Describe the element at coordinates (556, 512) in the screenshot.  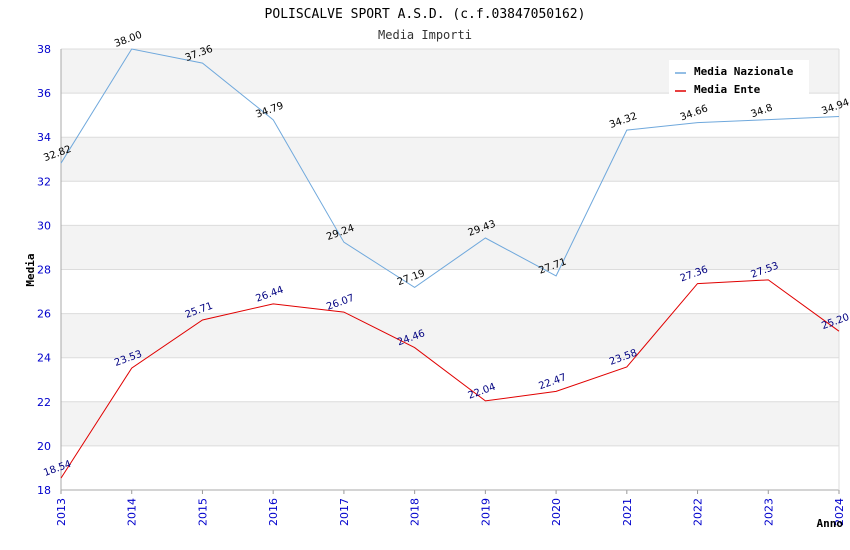
I see `x-tick-label: 2020` at that location.